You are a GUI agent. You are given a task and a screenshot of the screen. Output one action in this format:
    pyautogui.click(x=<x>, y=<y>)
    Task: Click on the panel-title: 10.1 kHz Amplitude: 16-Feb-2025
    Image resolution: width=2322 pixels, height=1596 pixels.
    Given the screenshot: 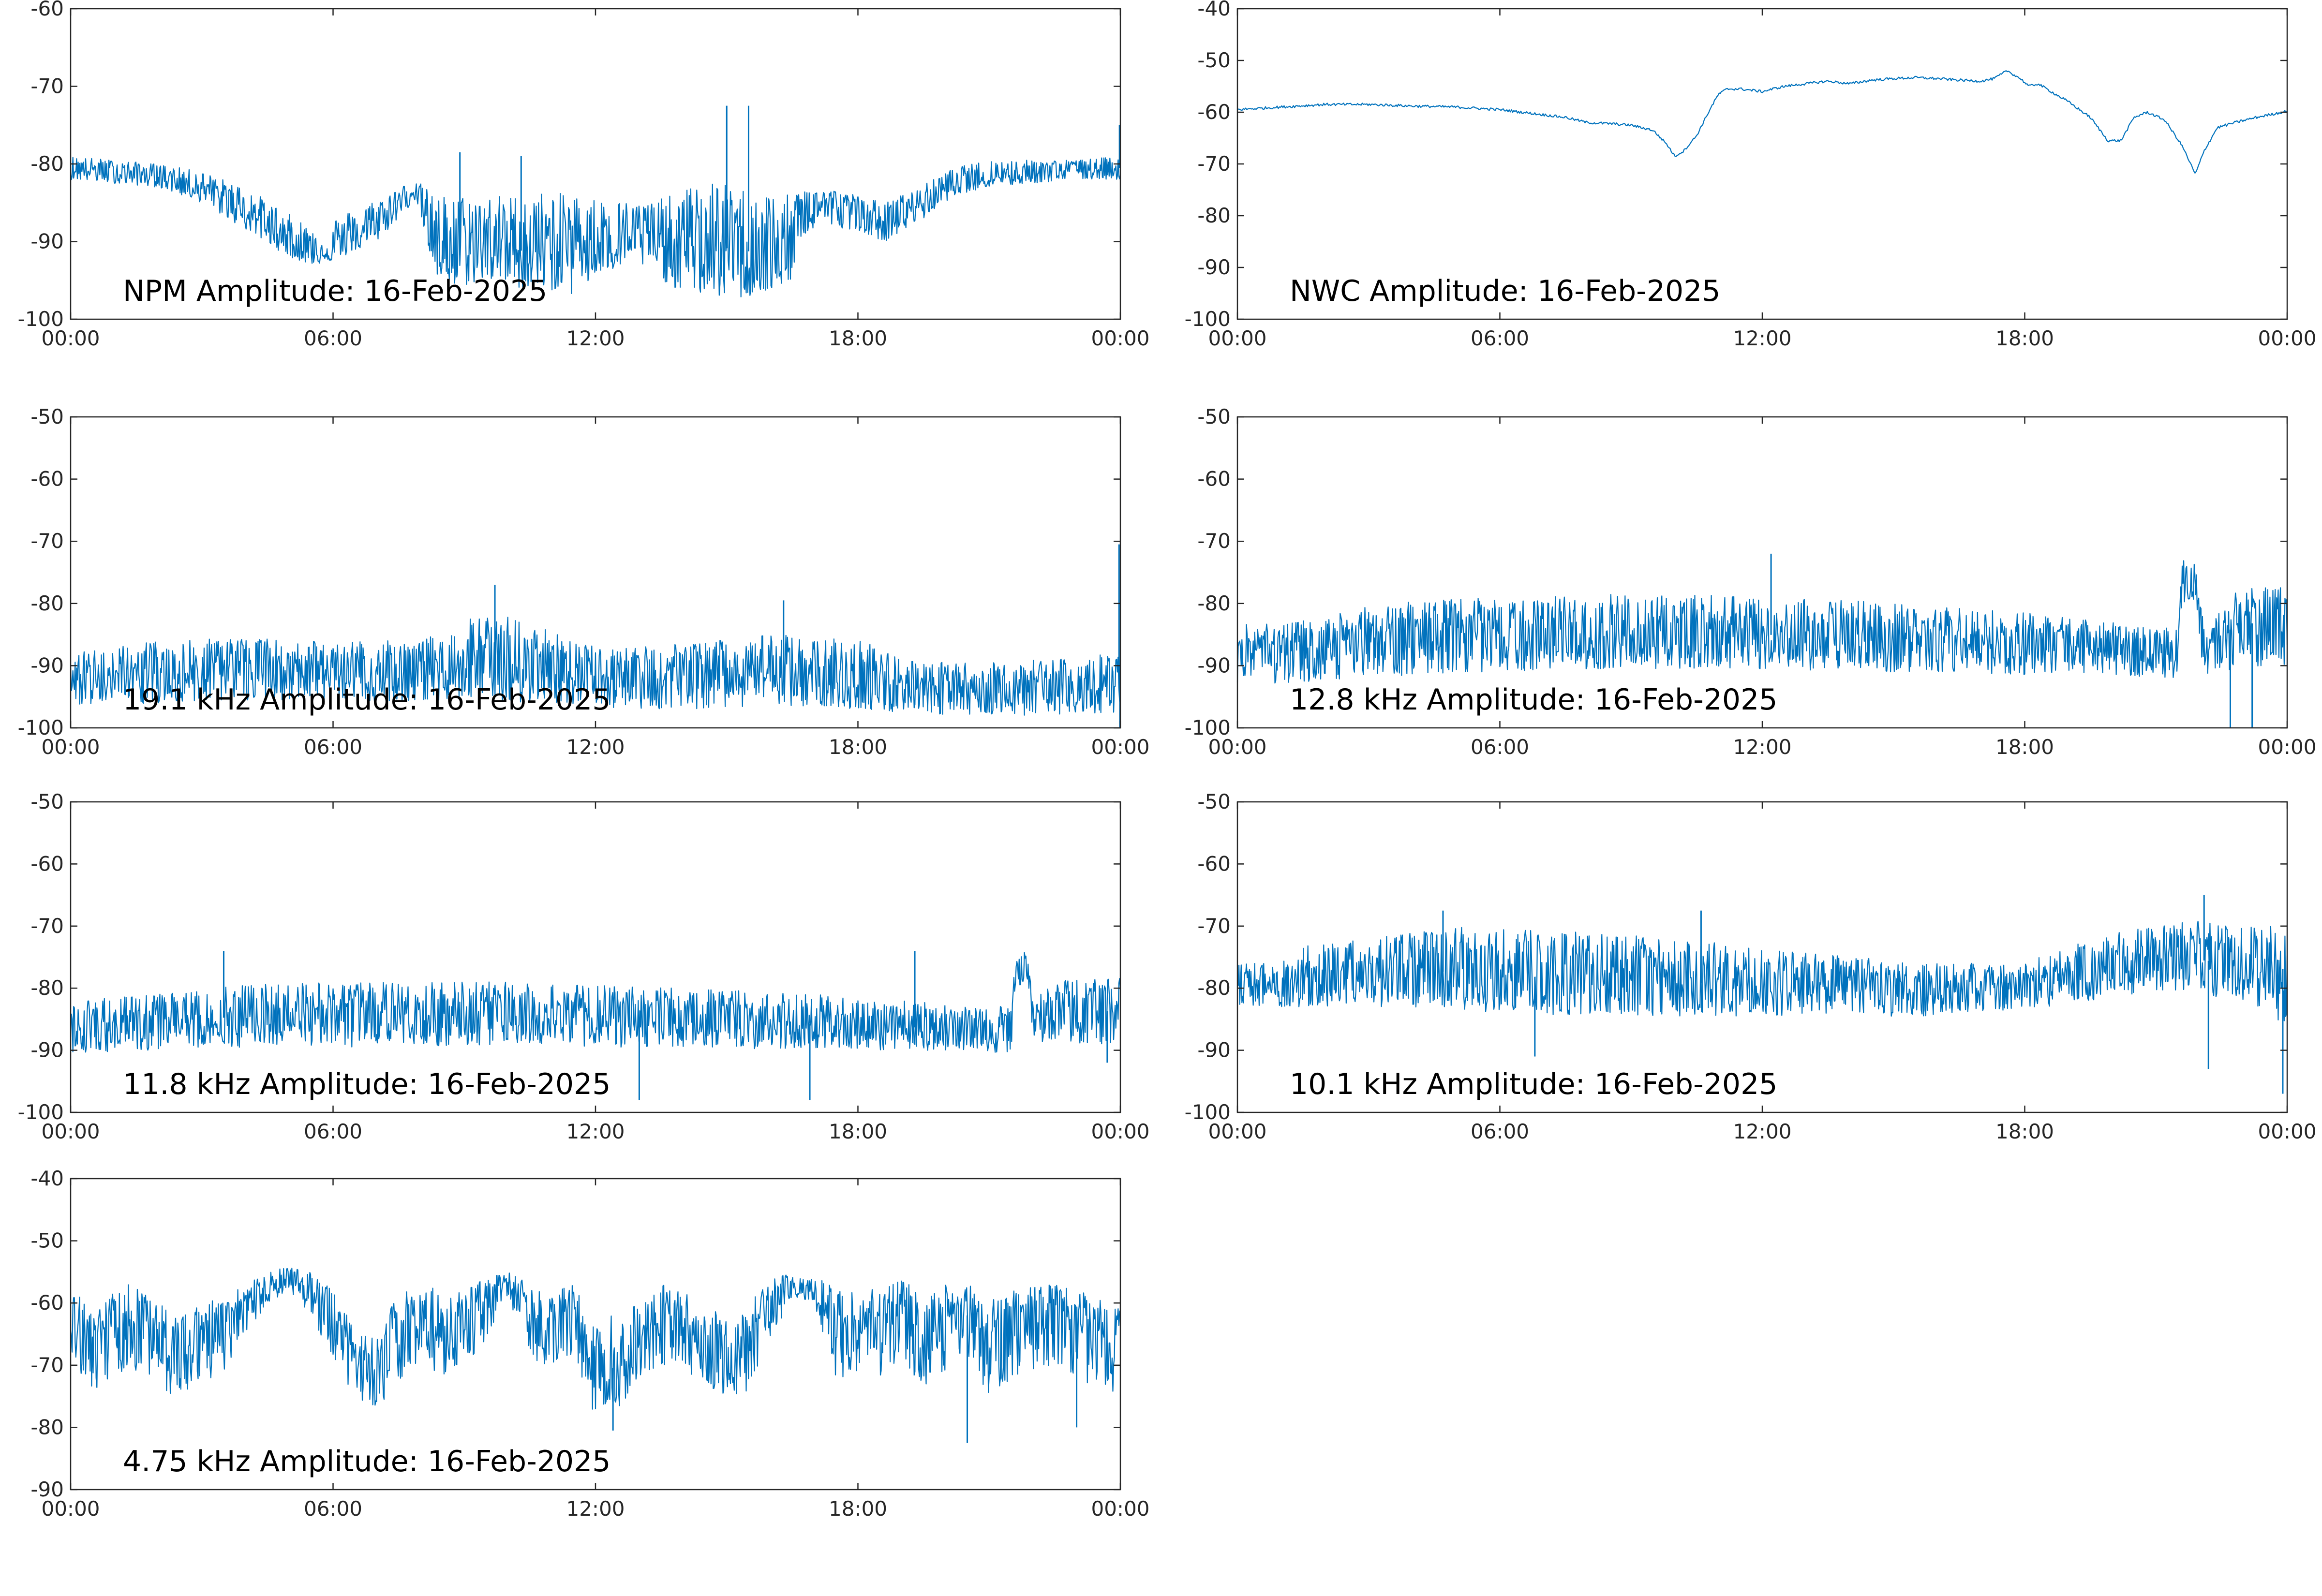 What is the action you would take?
    pyautogui.click(x=1533, y=1084)
    